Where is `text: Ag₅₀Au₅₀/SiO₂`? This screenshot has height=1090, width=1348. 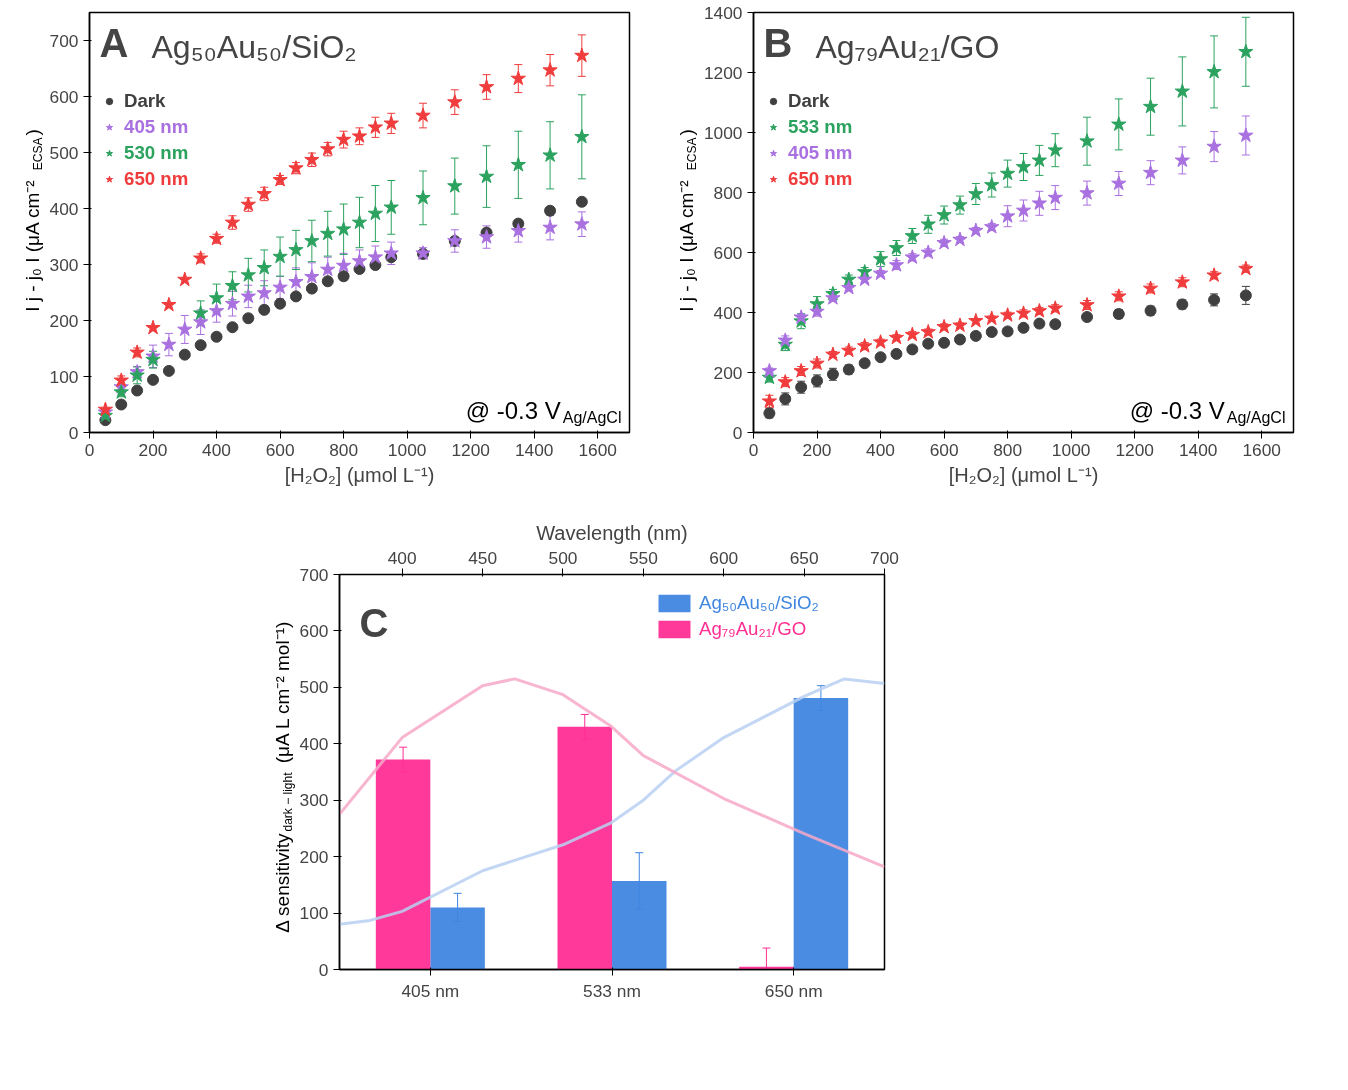
text: Ag₅₀Au₅₀/SiO₂ is located at coordinates (254, 46).